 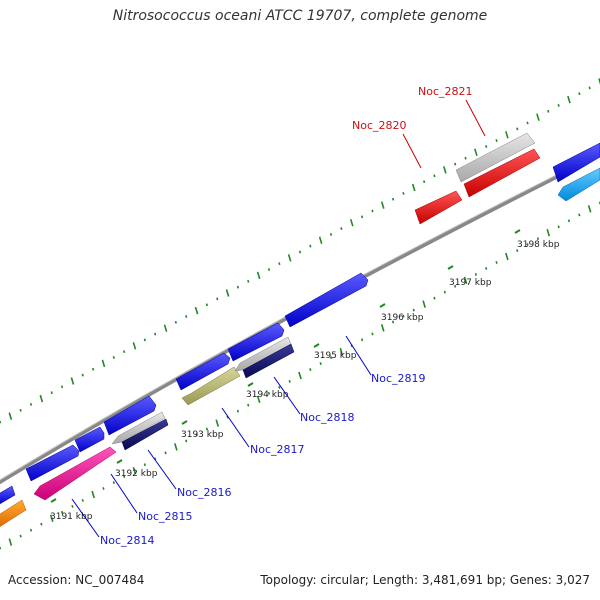 I want to click on tick-label: 3197 kbp, so click(x=470, y=283).